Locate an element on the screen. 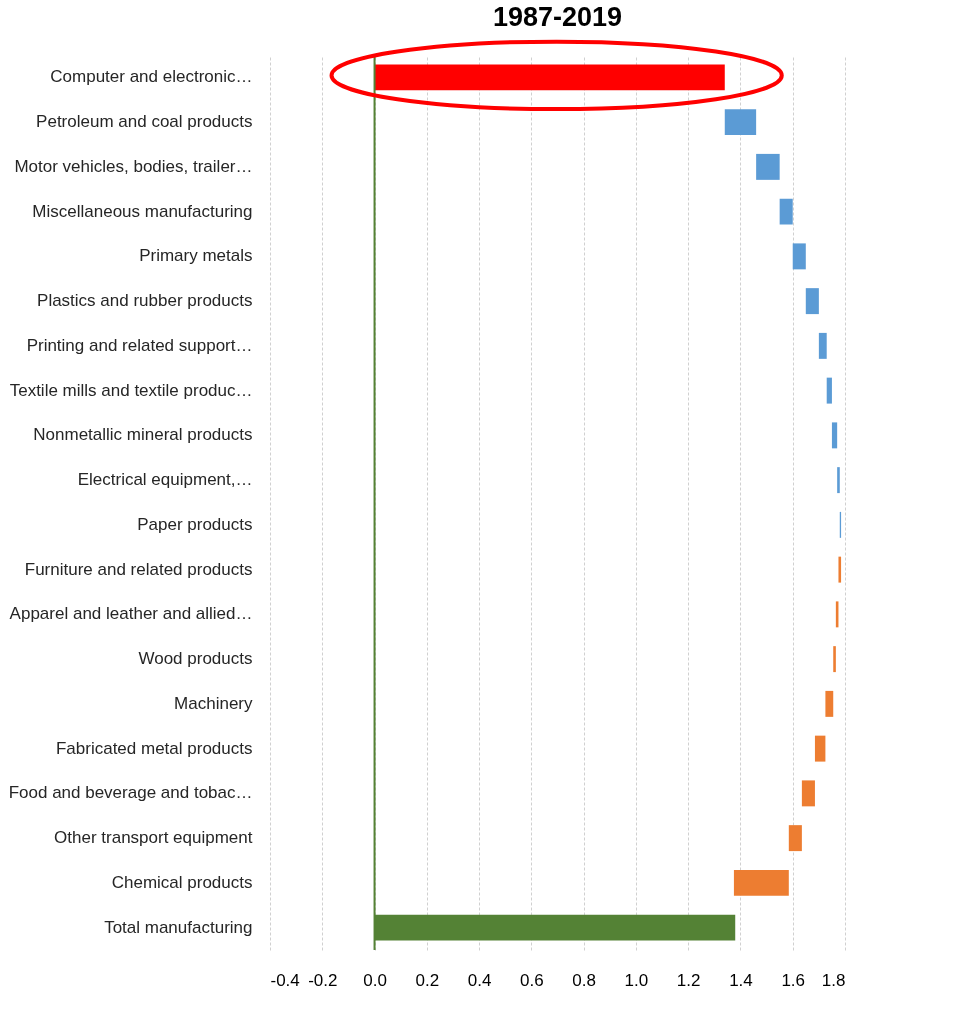  y-tick-label: Furniture and related products is located at coordinates (138, 569).